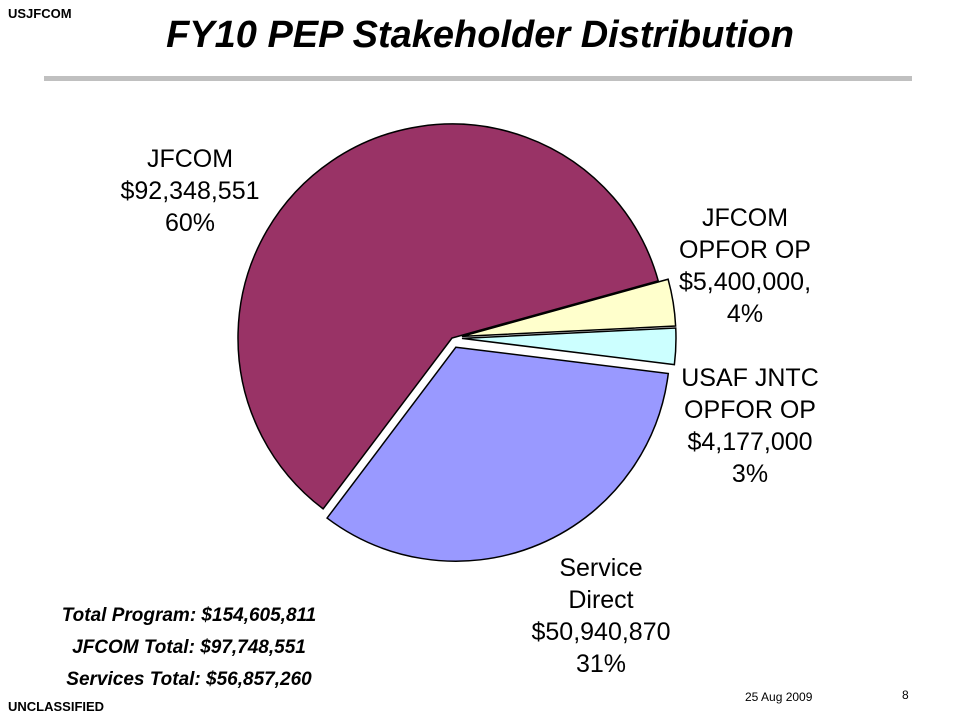 The width and height of the screenshot is (960, 720). Describe the element at coordinates (601, 616) in the screenshot. I see `slice-label-service-direct: Service Direct $50,940,870 31%` at that location.